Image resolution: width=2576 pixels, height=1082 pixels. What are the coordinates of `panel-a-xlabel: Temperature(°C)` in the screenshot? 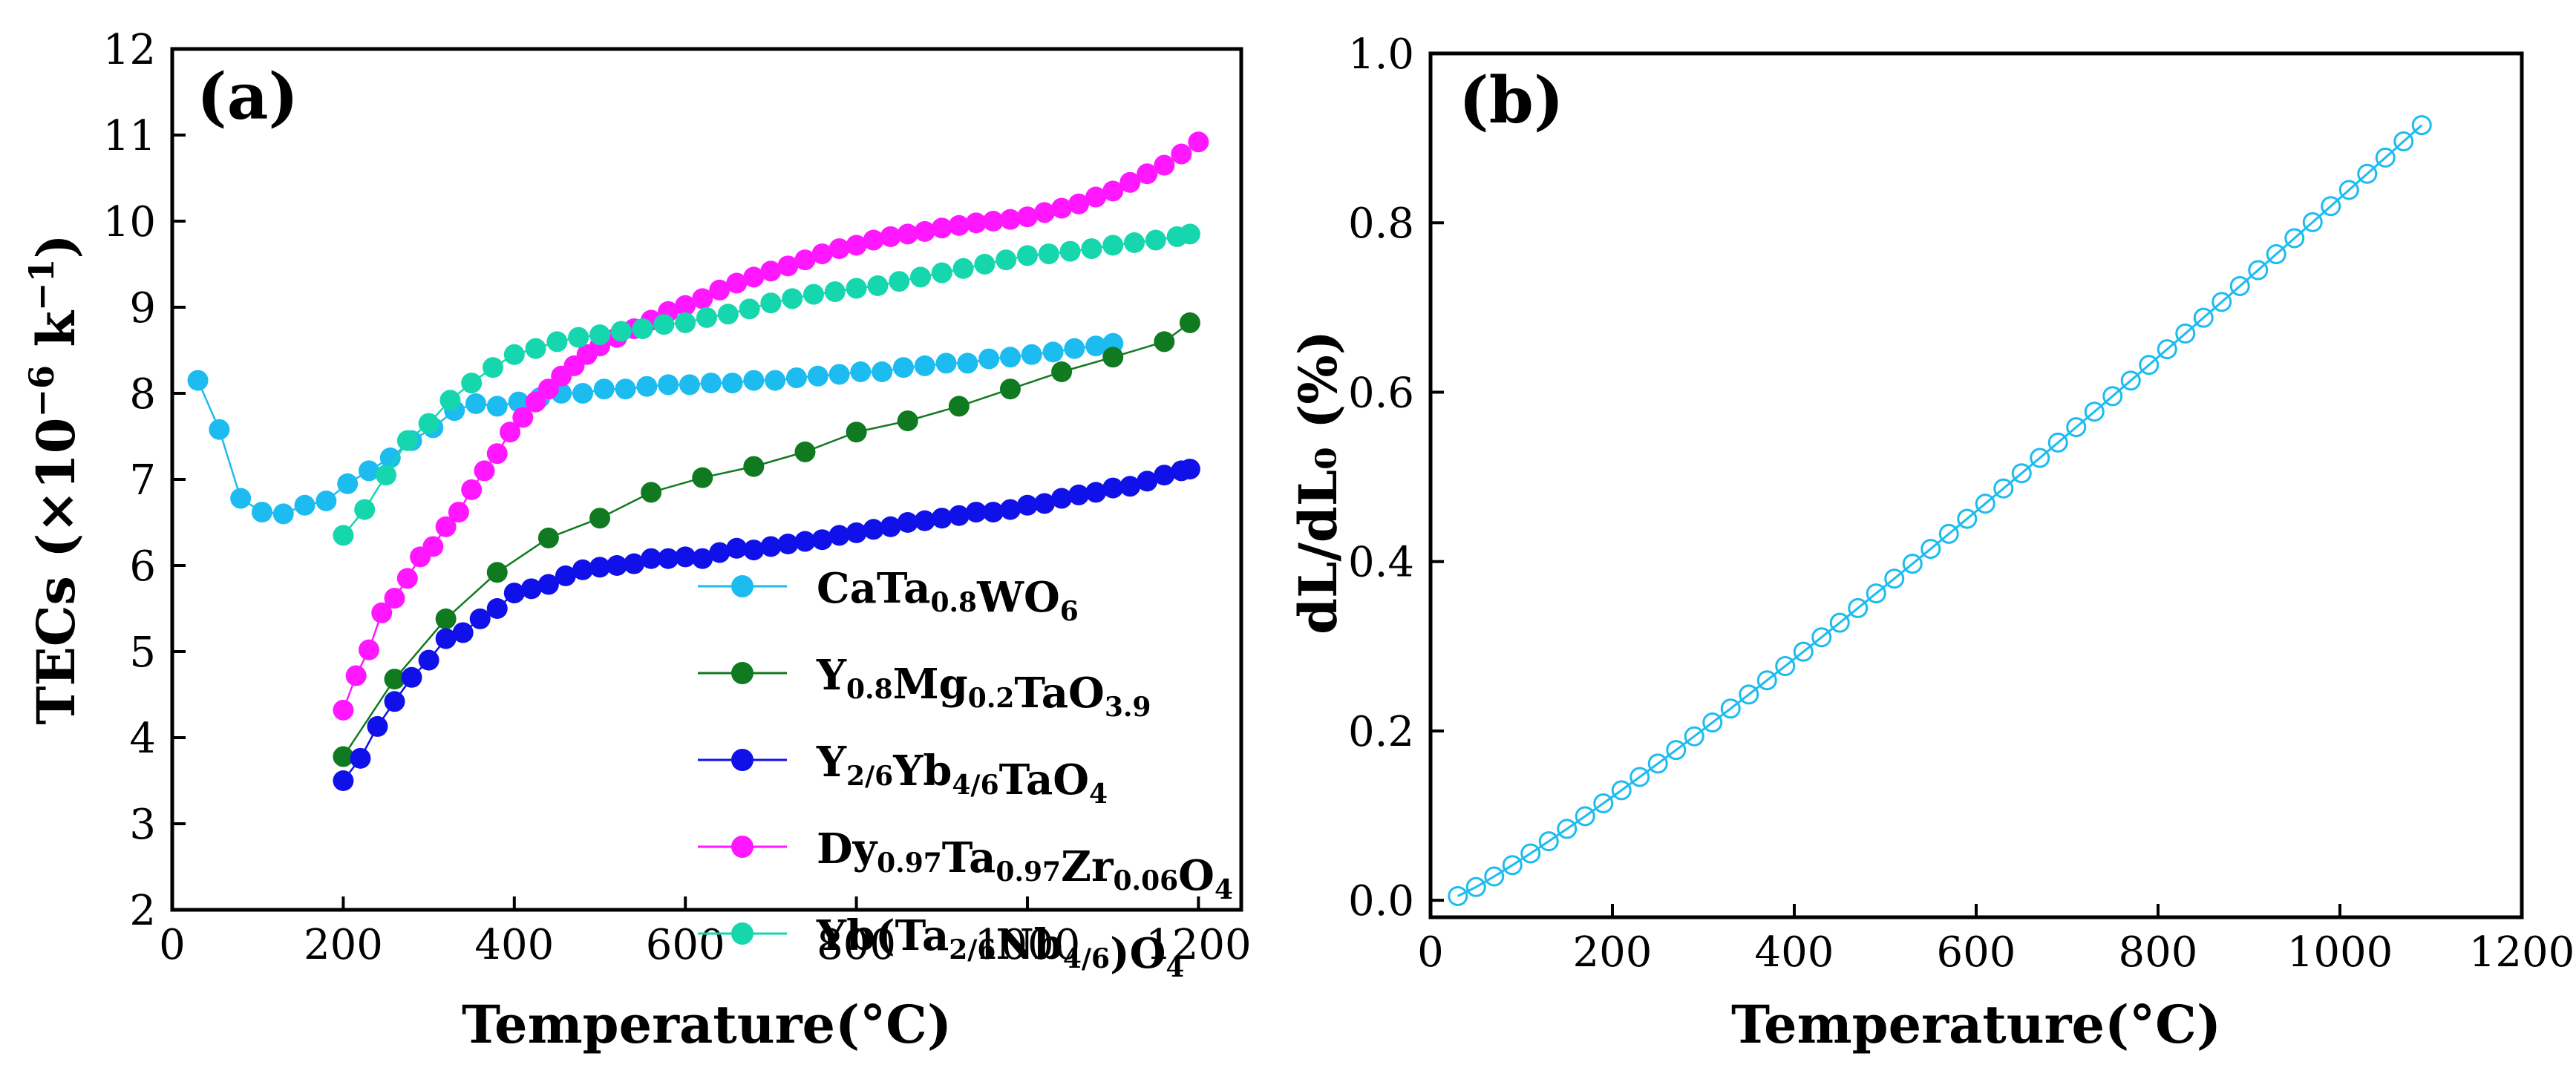 It's located at (707, 1024).